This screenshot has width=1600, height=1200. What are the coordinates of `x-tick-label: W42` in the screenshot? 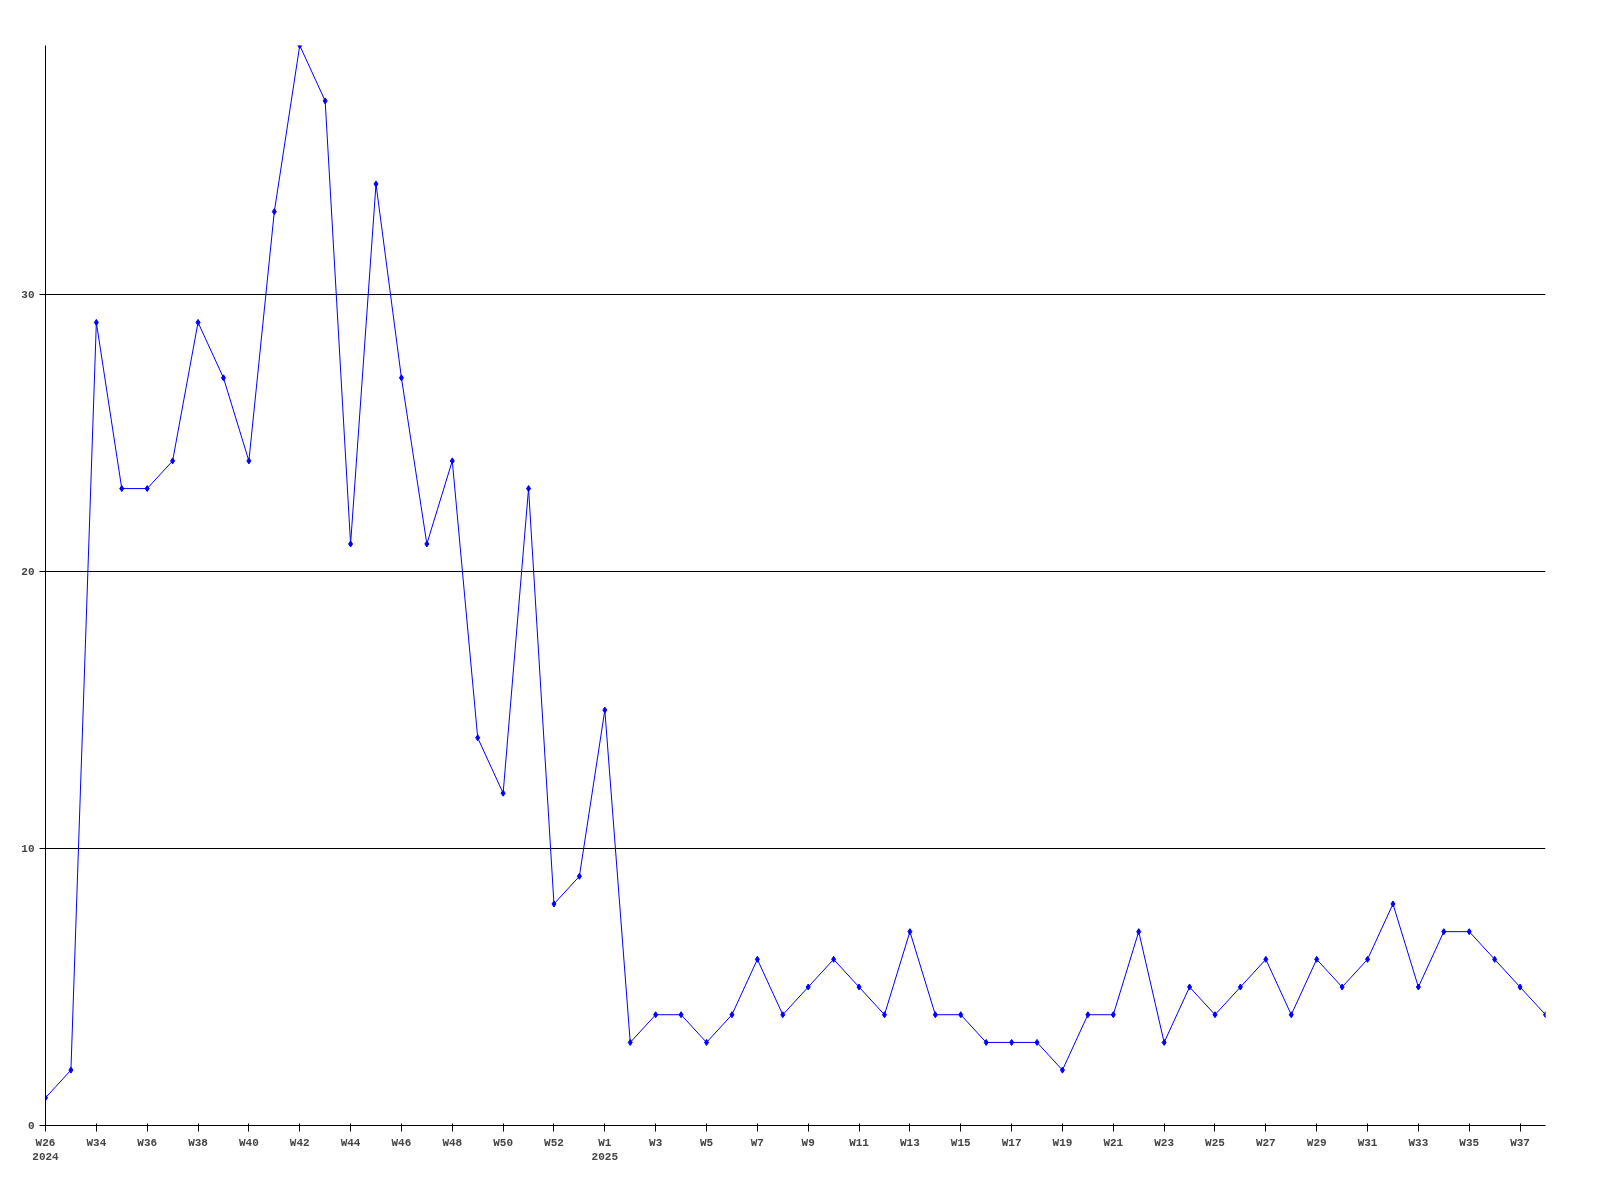 It's located at (299, 1142).